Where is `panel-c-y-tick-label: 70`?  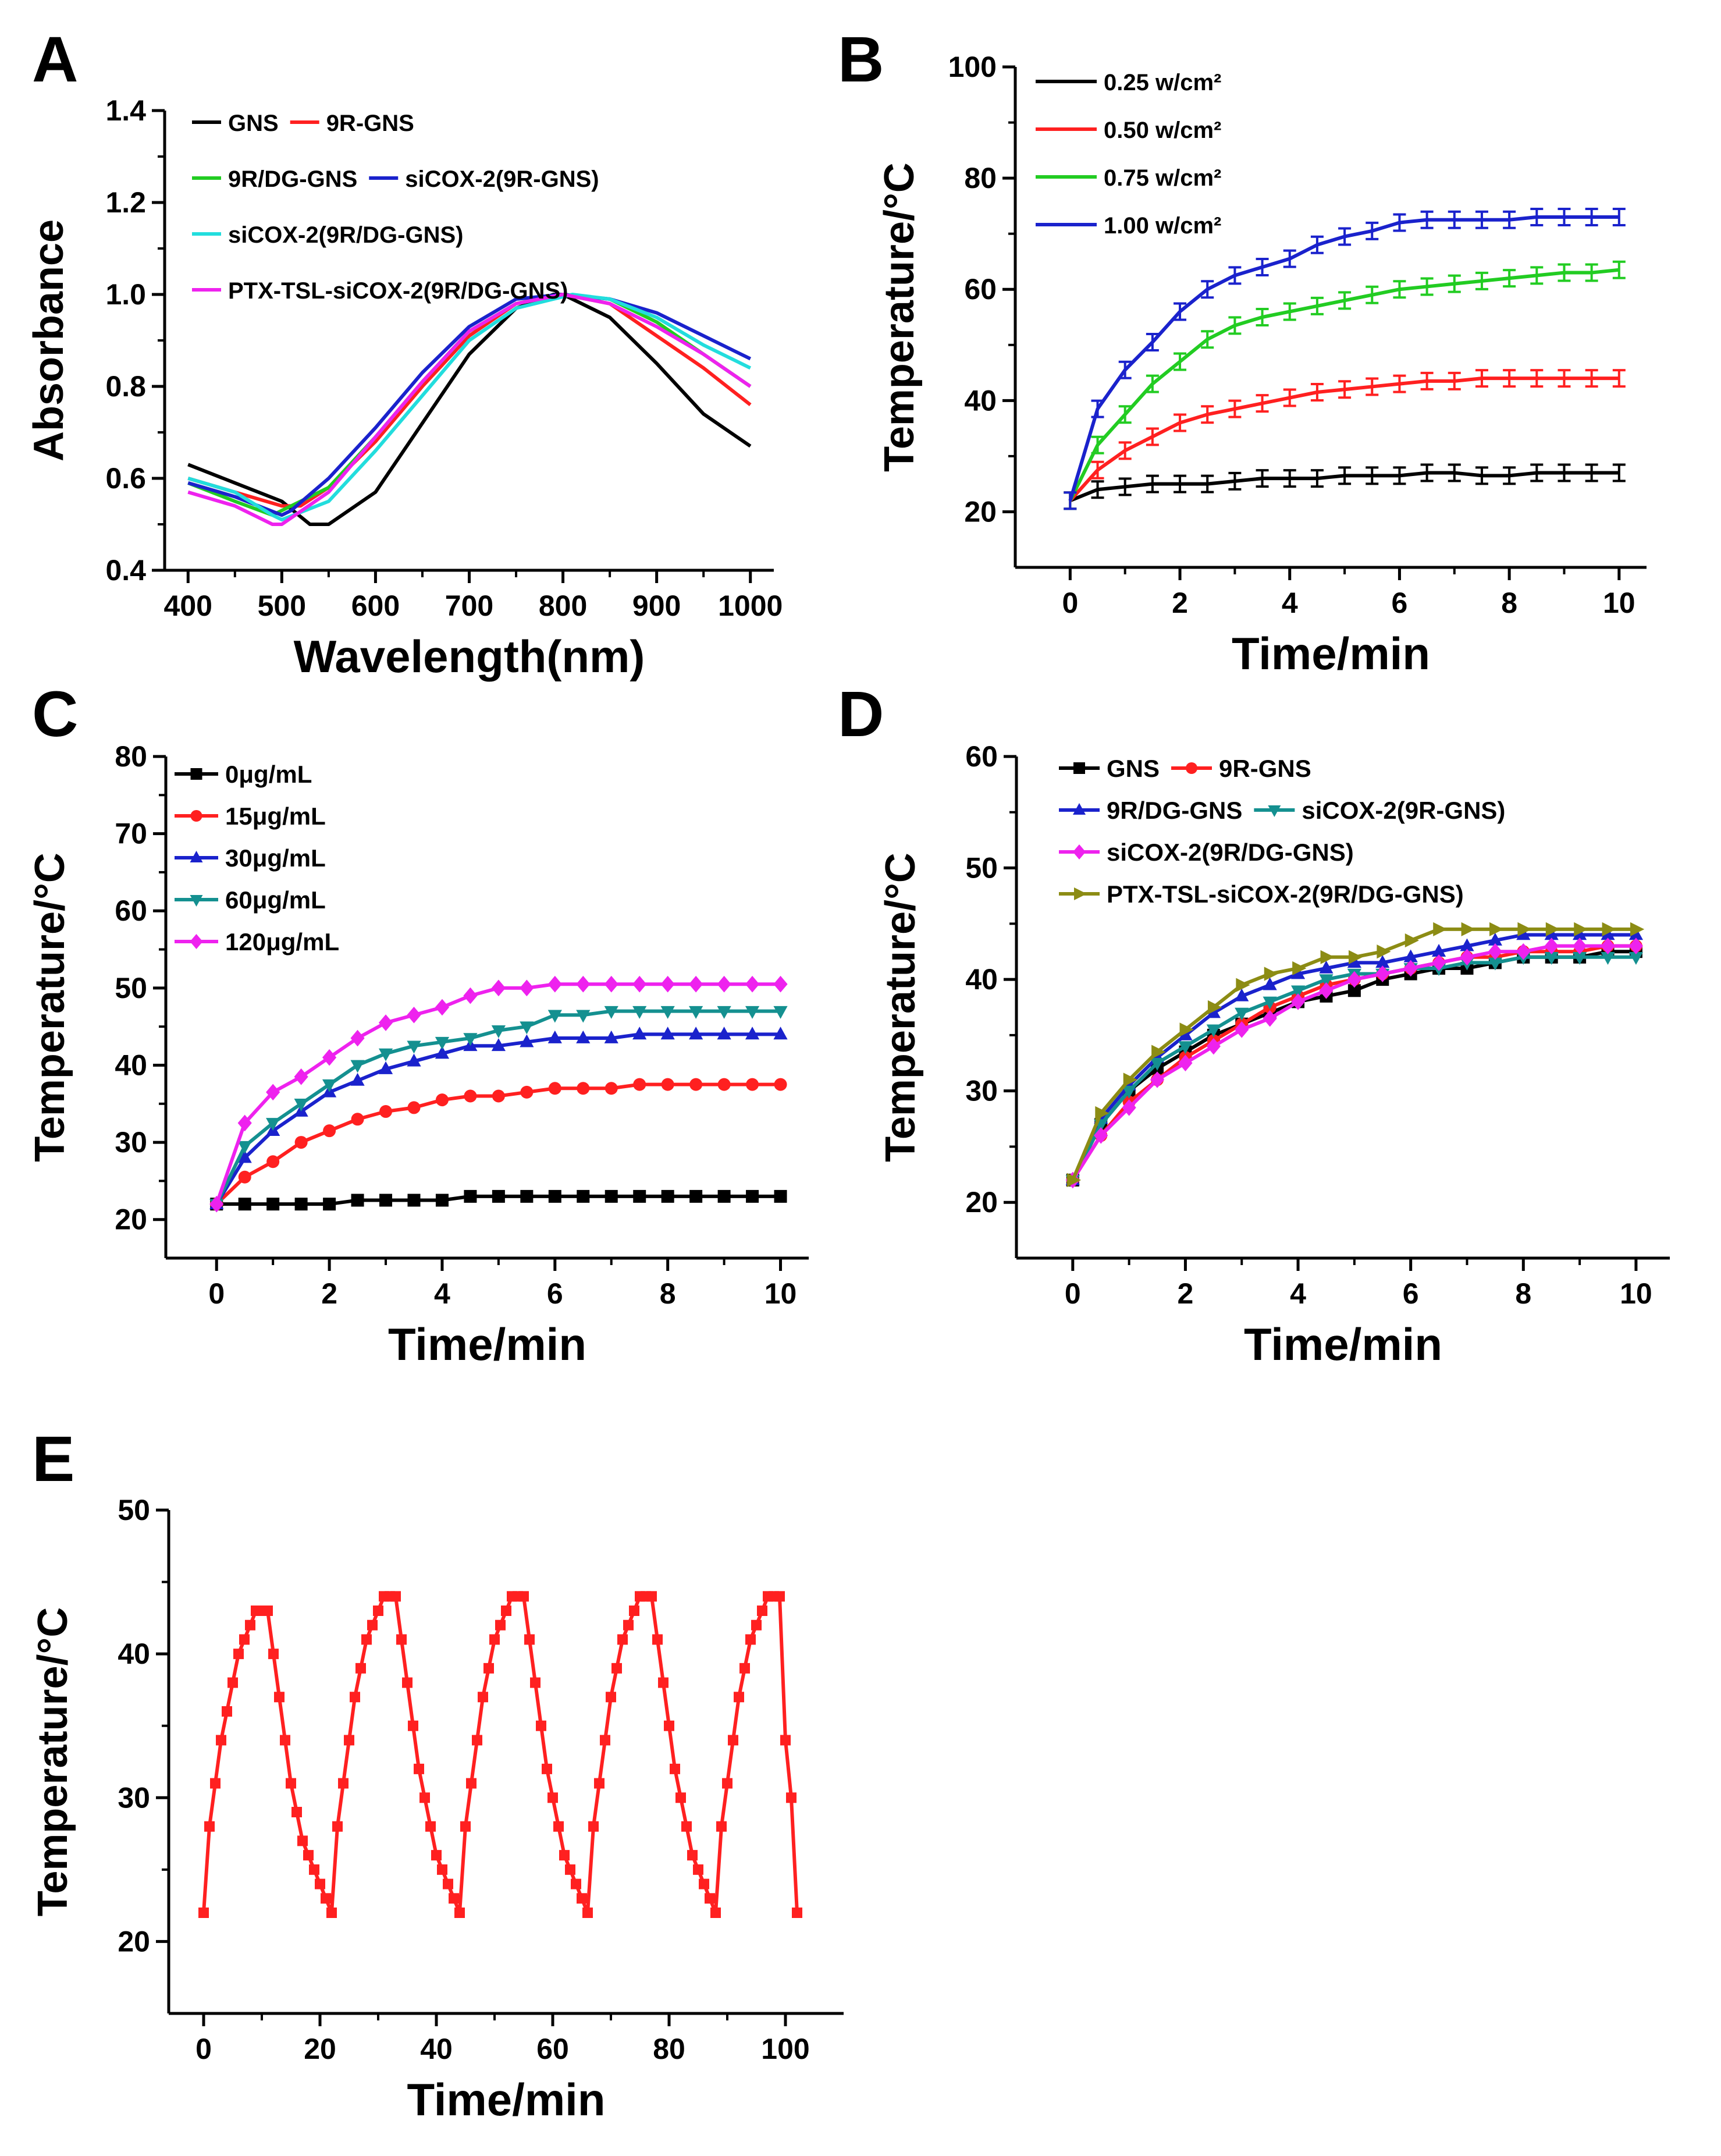 panel-c-y-tick-label: 70 is located at coordinates (131, 834).